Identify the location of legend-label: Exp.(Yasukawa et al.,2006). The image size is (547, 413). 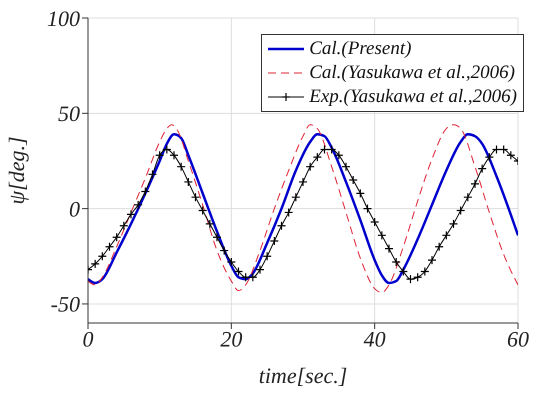
(413, 97).